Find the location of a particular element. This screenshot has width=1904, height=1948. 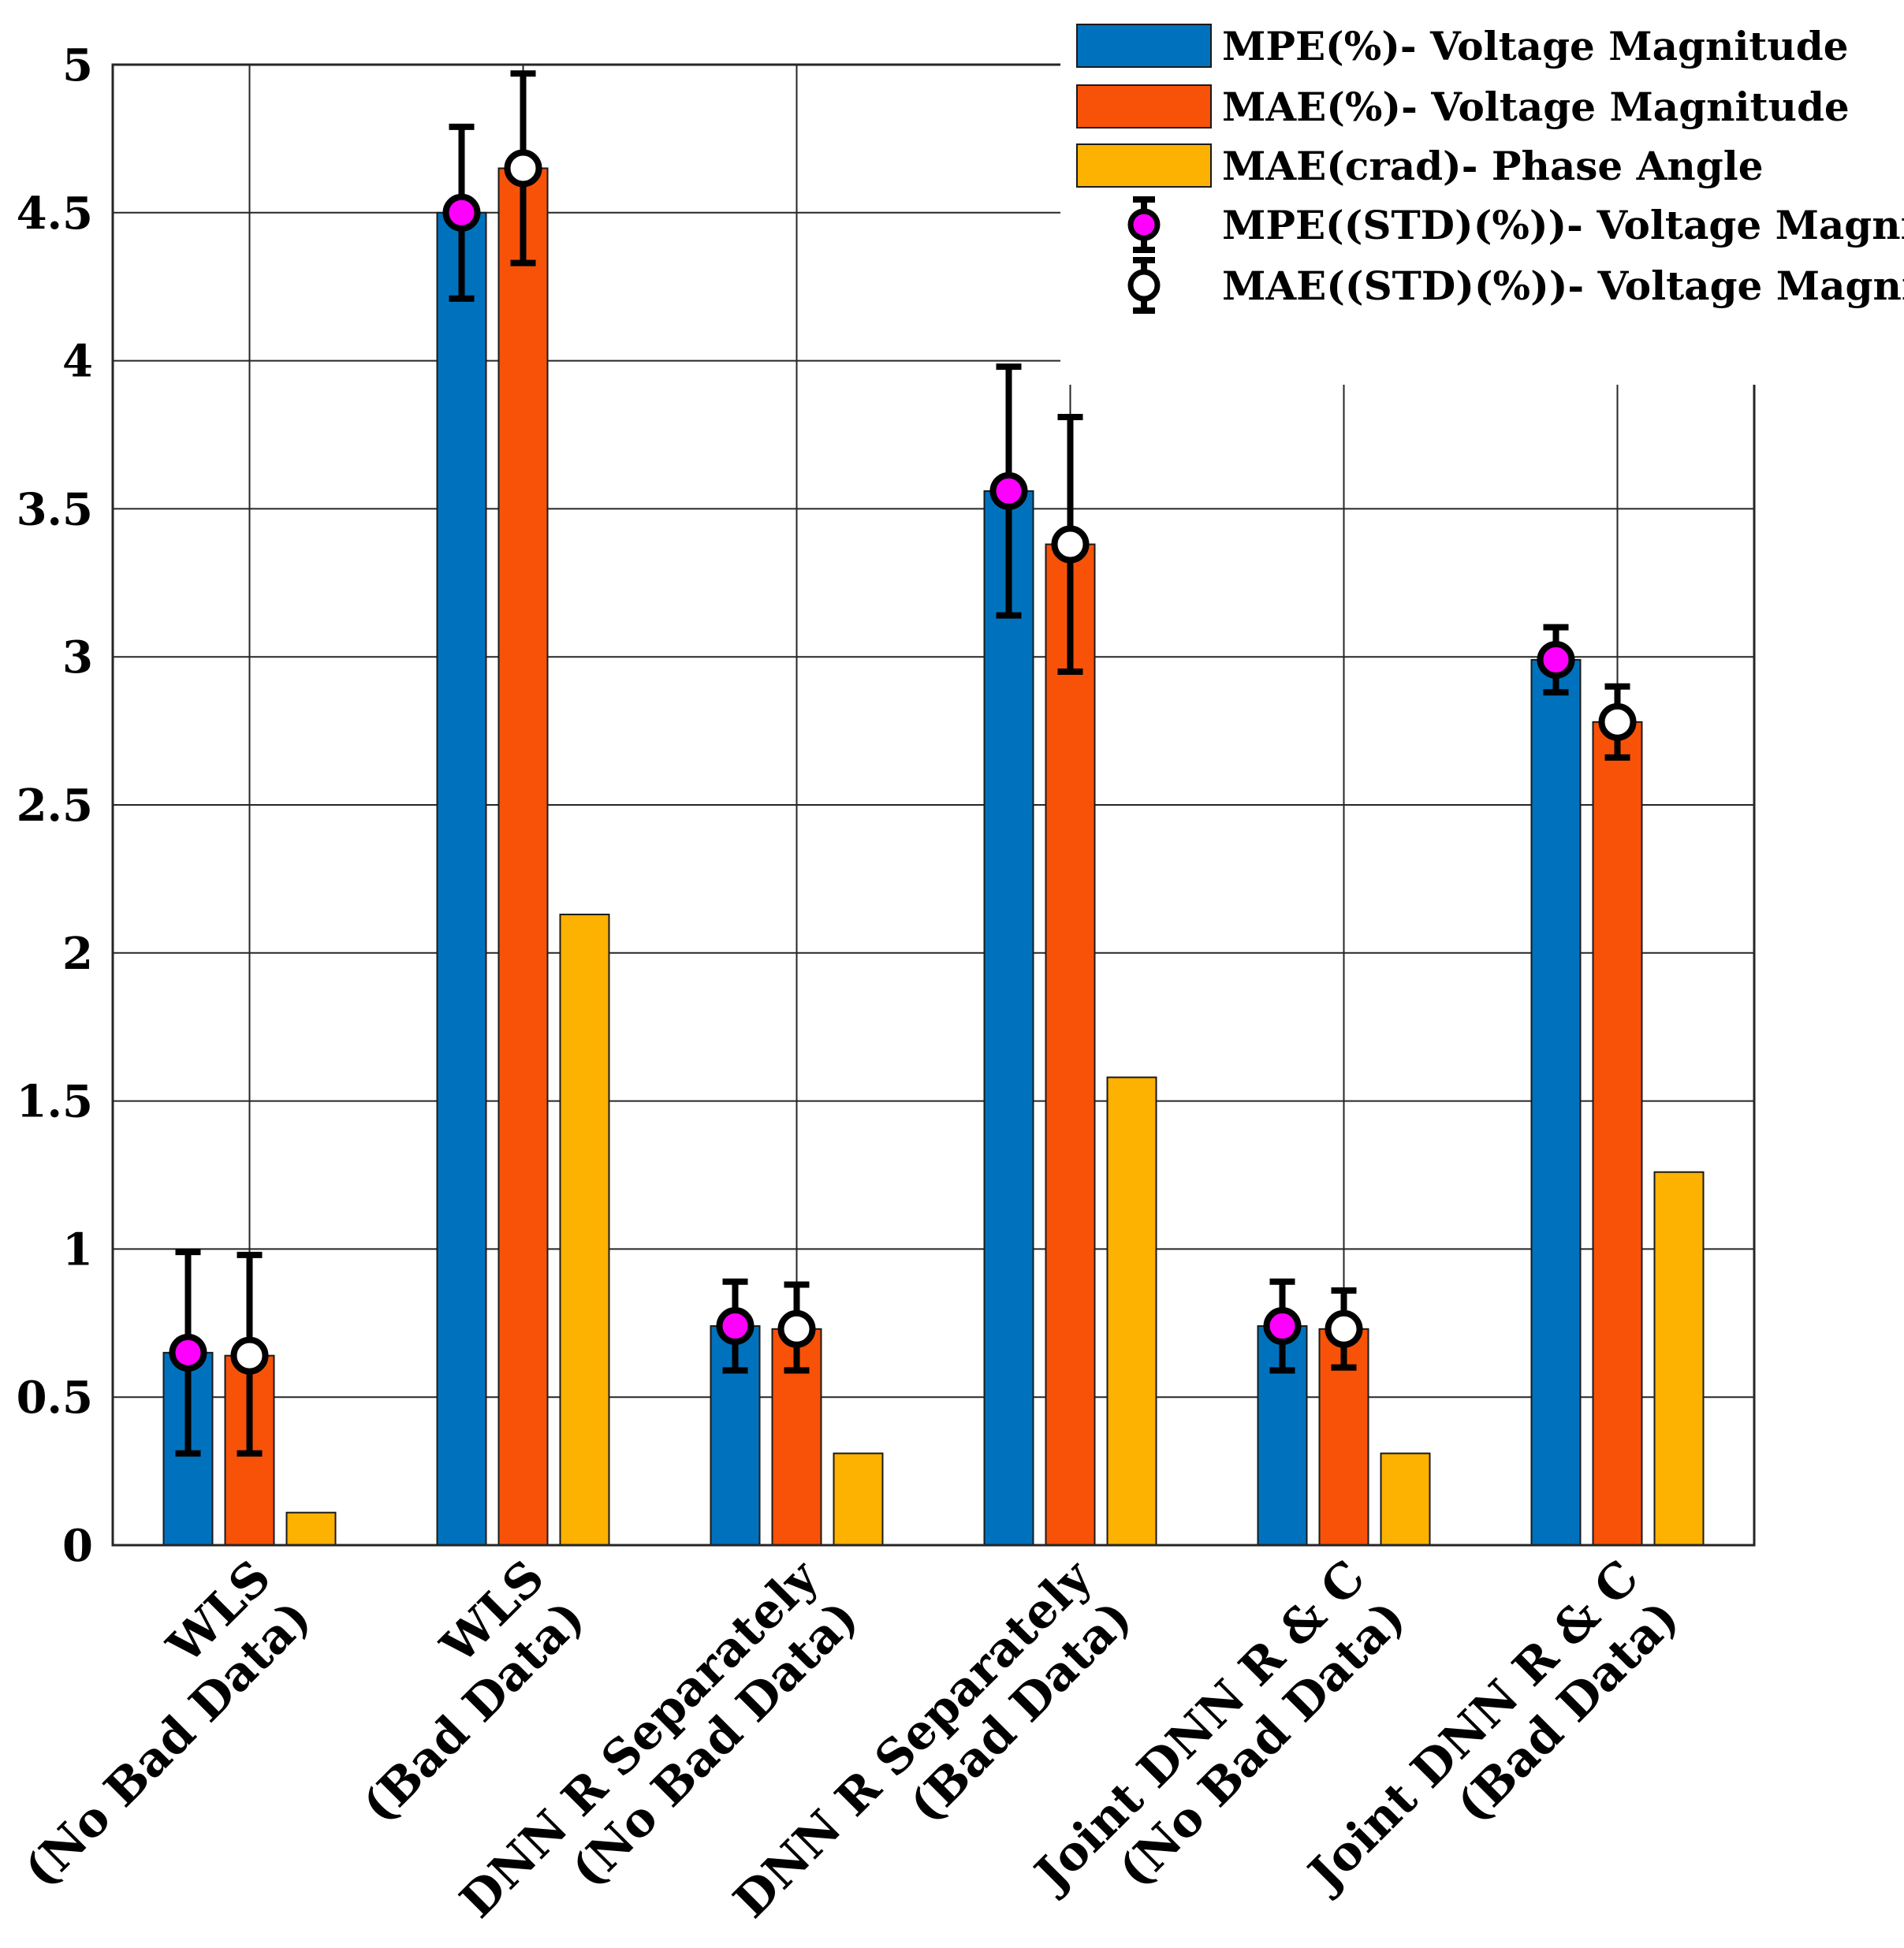

y-tick-label: 2.5 is located at coordinates (55, 806).